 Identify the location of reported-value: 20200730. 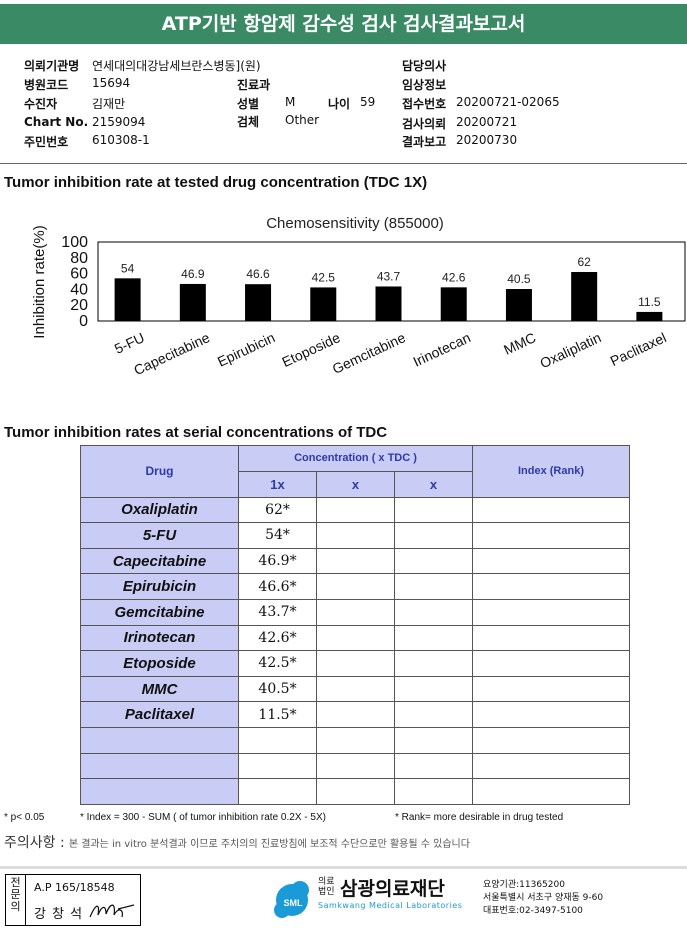
(487, 140).